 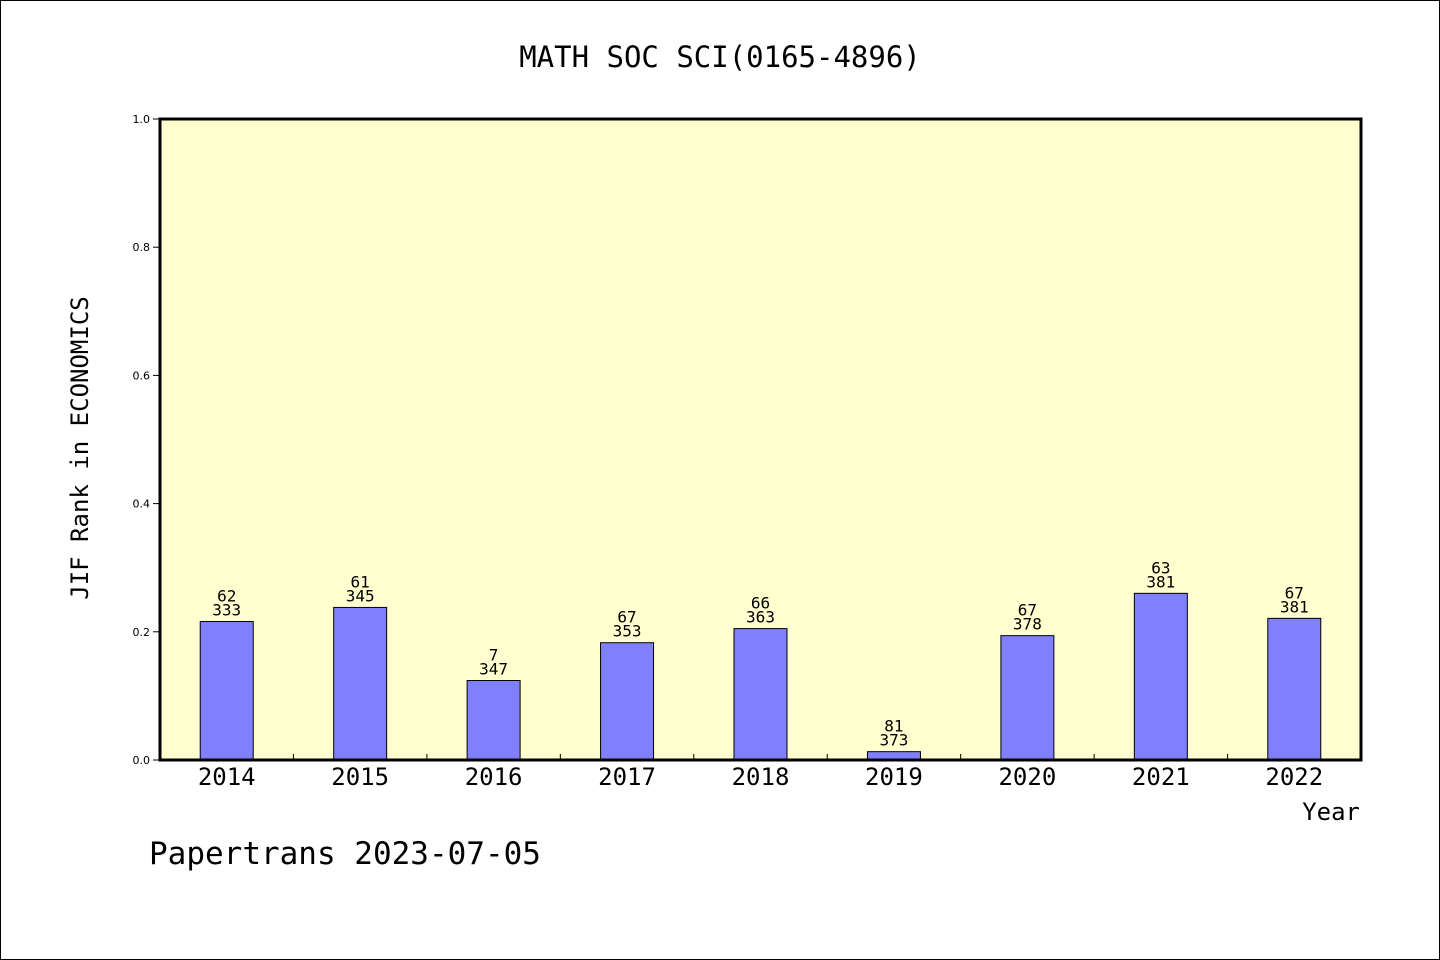 What do you see at coordinates (1160, 676) in the screenshot?
I see `bar-2021` at bounding box center [1160, 676].